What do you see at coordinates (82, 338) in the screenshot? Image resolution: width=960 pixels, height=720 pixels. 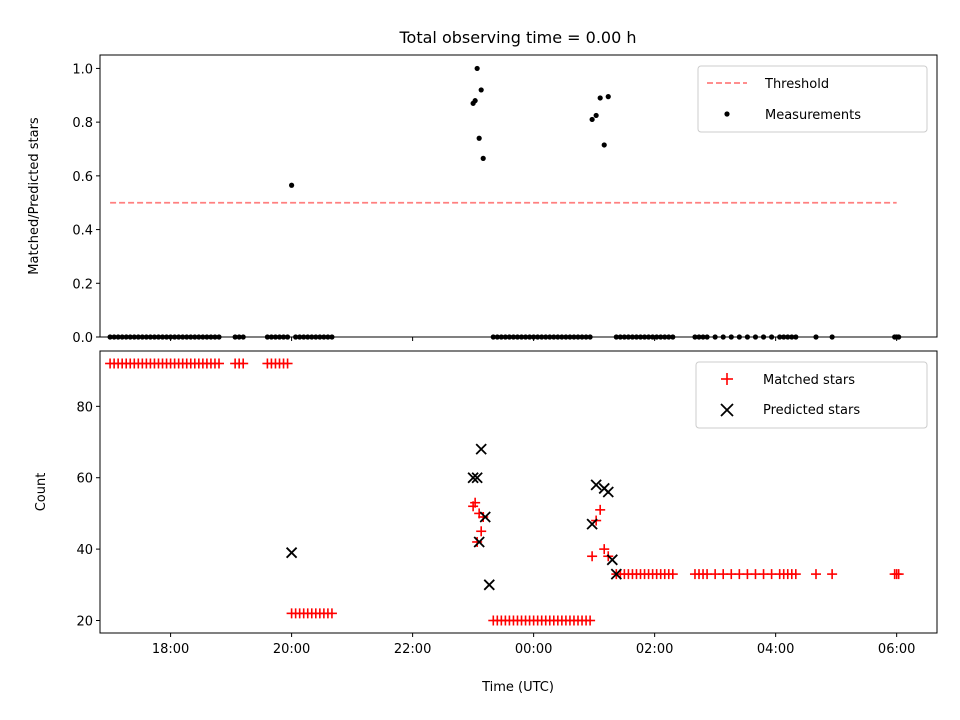 I see `ratio-y-tick-label: 0.0` at bounding box center [82, 338].